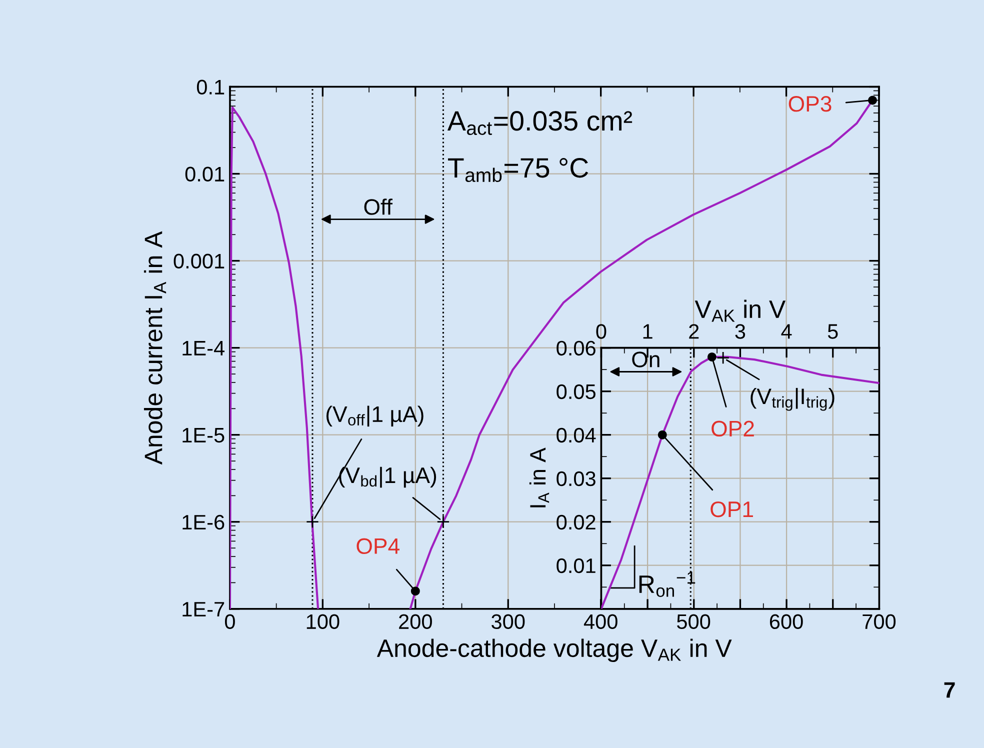 The width and height of the screenshot is (984, 748). Describe the element at coordinates (949, 690) in the screenshot. I see `text: 7` at that location.